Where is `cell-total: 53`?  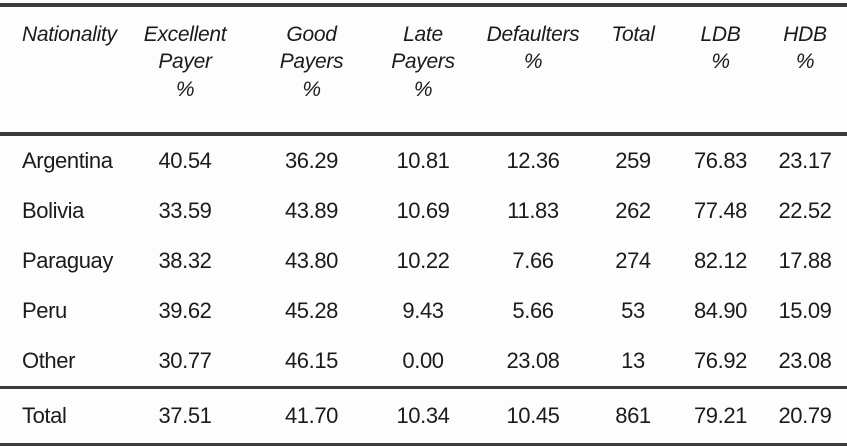
cell-total: 53 is located at coordinates (633, 310).